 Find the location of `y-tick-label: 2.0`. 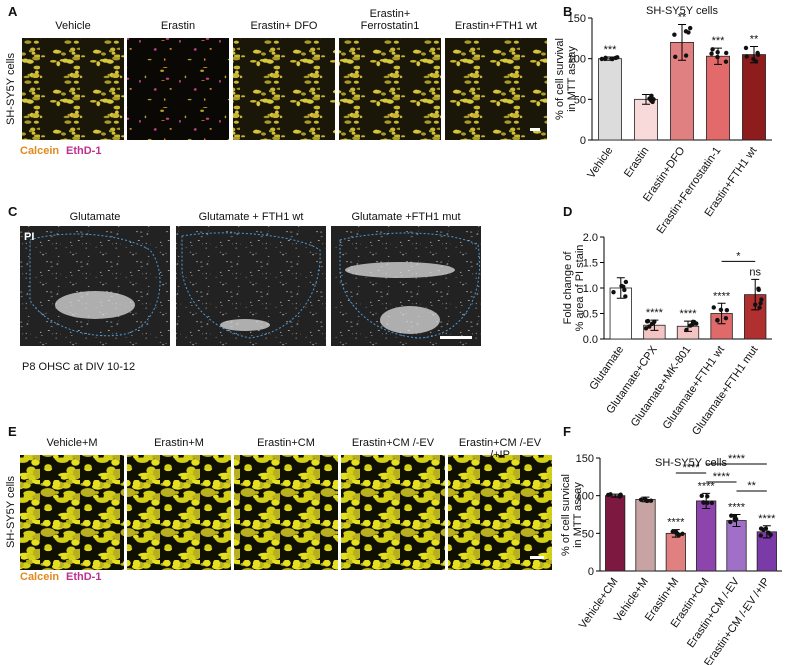

y-tick-label: 2.0 is located at coordinates (590, 238).